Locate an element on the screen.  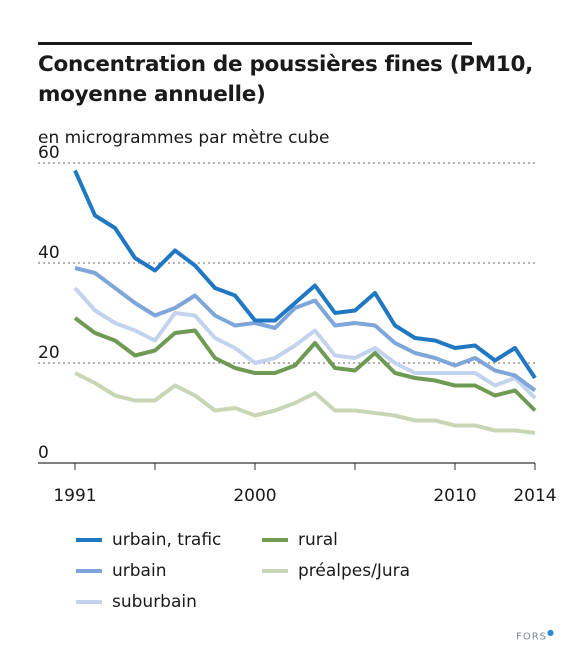
y-tick-label: 40 is located at coordinates (49, 253).